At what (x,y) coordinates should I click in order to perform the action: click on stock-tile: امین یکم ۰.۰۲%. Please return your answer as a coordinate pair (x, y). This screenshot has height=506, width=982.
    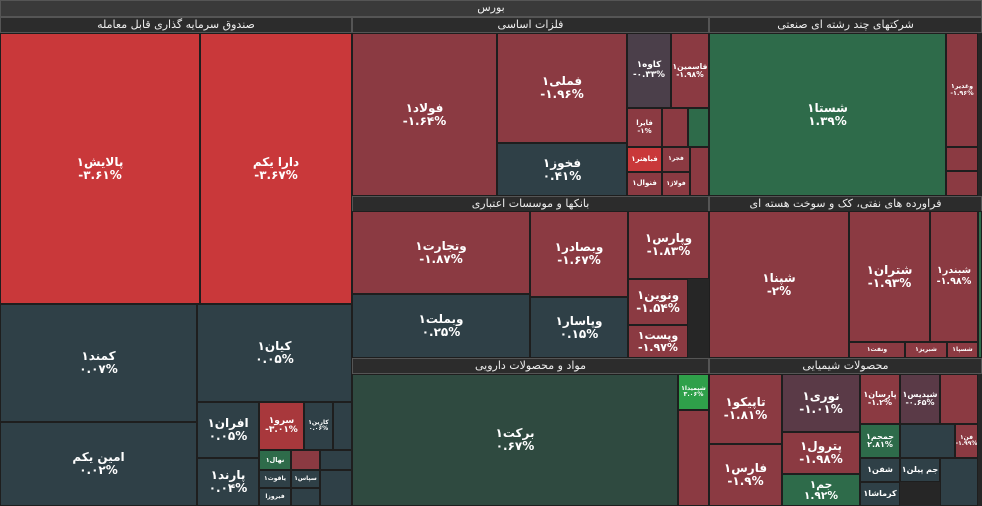
    Looking at the image, I should click on (98, 464).